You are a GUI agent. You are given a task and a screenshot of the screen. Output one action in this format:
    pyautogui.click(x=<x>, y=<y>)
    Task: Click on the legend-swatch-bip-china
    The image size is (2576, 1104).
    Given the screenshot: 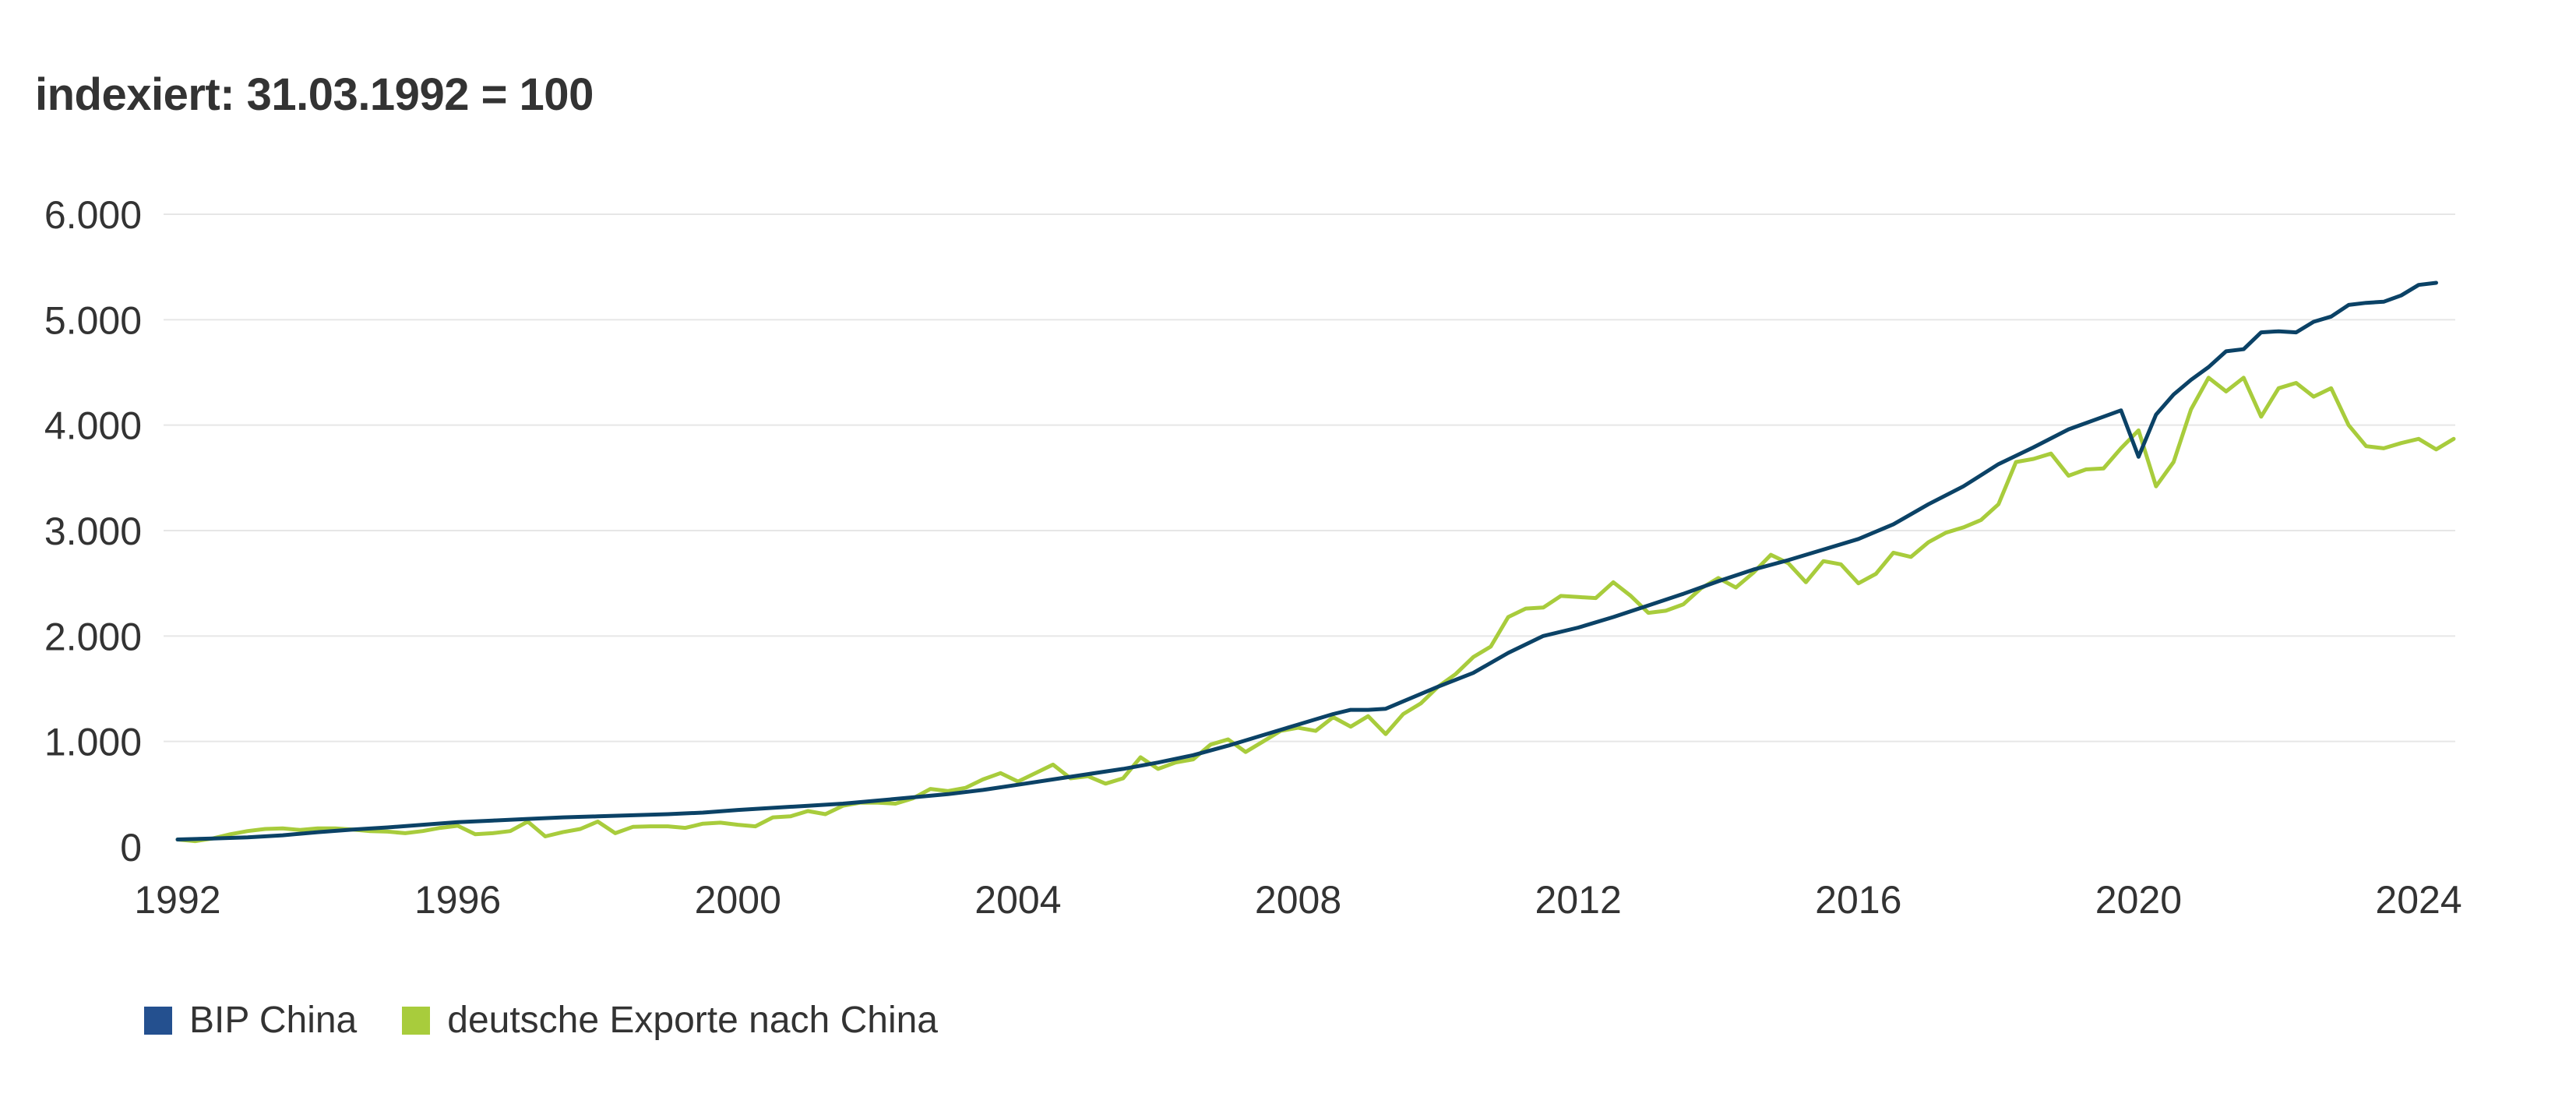 What is the action you would take?
    pyautogui.click(x=158, y=1021)
    